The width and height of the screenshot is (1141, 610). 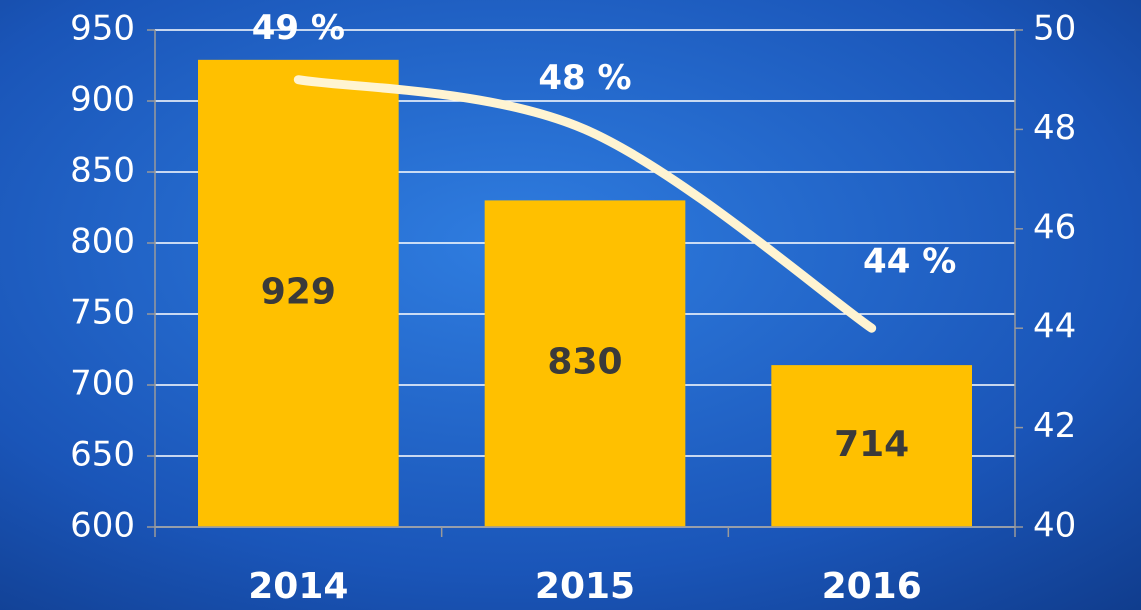 What do you see at coordinates (1054, 426) in the screenshot?
I see `y2-tick-label: 42` at bounding box center [1054, 426].